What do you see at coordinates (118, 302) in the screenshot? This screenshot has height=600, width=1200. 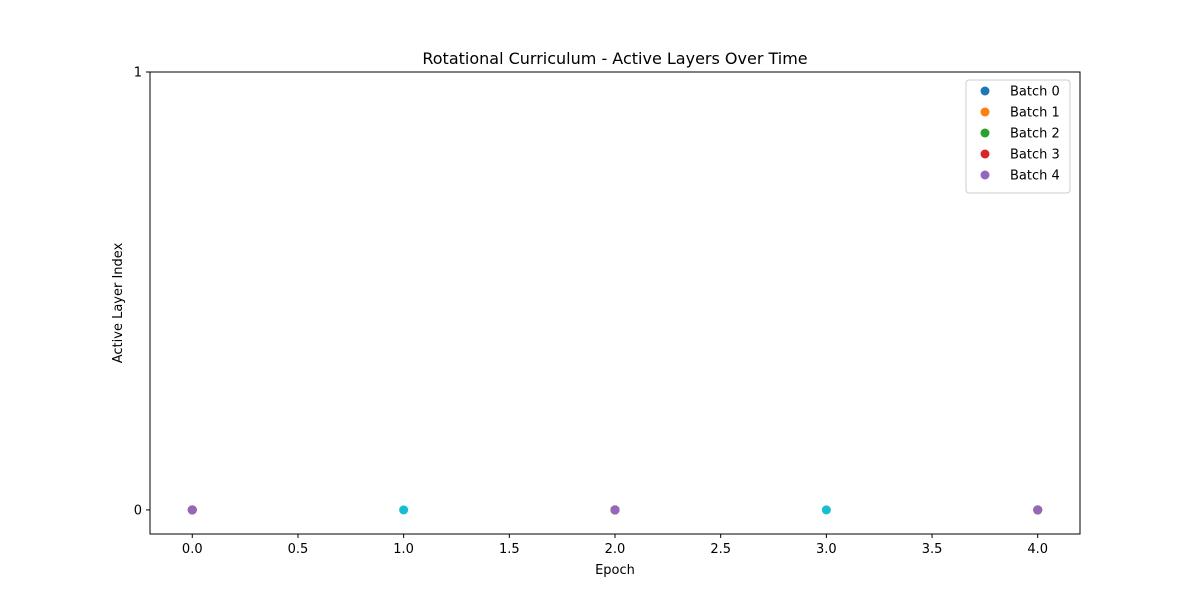 I see `y-axis-label: Active Layer Index` at bounding box center [118, 302].